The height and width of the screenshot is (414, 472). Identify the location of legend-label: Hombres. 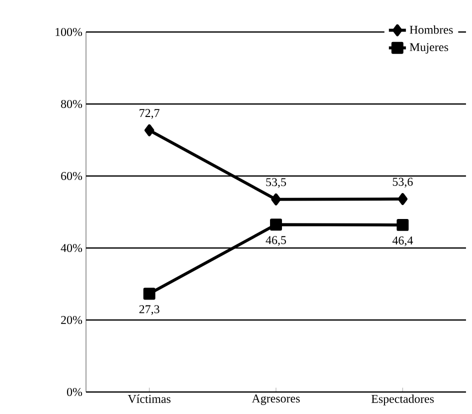
(431, 29).